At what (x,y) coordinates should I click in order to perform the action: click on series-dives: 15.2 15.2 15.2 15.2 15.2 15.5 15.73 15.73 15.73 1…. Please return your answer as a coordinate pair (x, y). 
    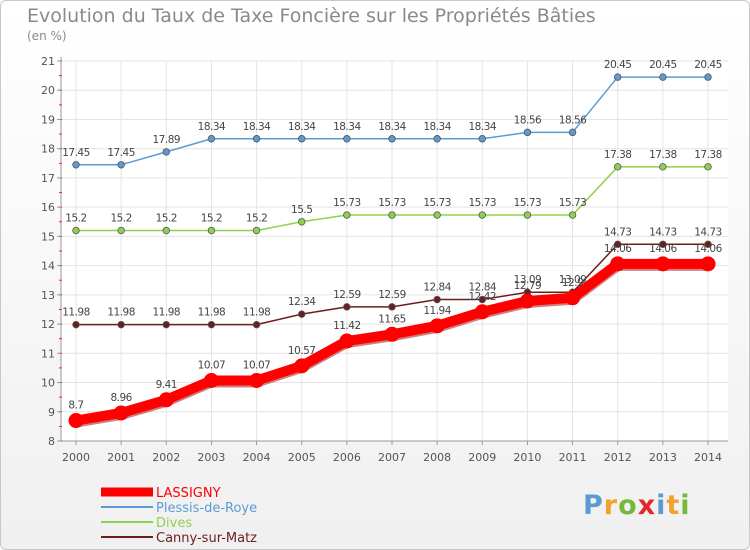
    Looking at the image, I should click on (393, 192).